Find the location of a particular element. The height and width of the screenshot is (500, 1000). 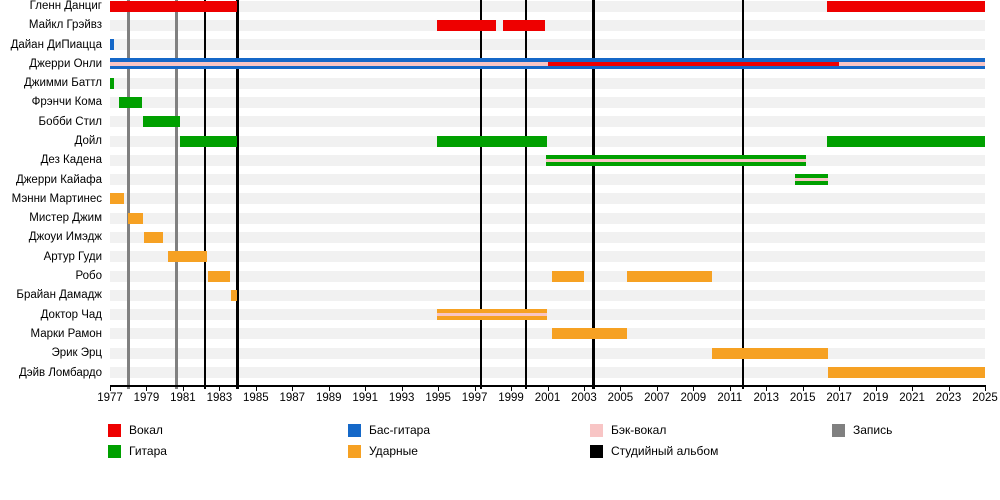

member-label: Дойл is located at coordinates (88, 141).